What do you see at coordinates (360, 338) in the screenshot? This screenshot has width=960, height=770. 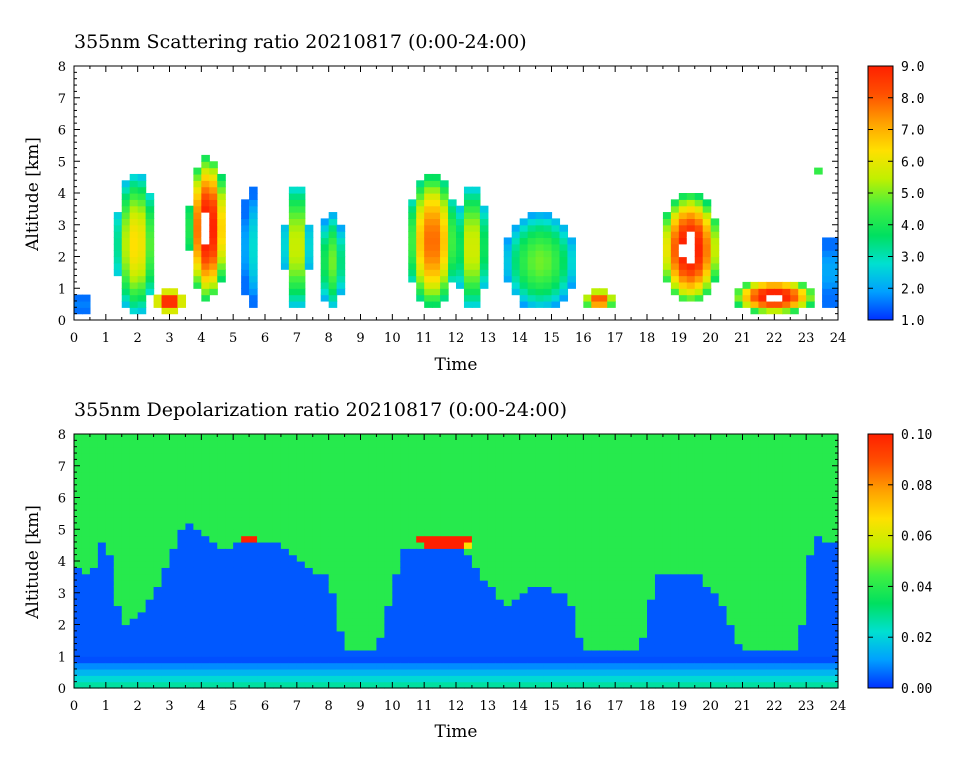 I see `x-tick-label: 9` at bounding box center [360, 338].